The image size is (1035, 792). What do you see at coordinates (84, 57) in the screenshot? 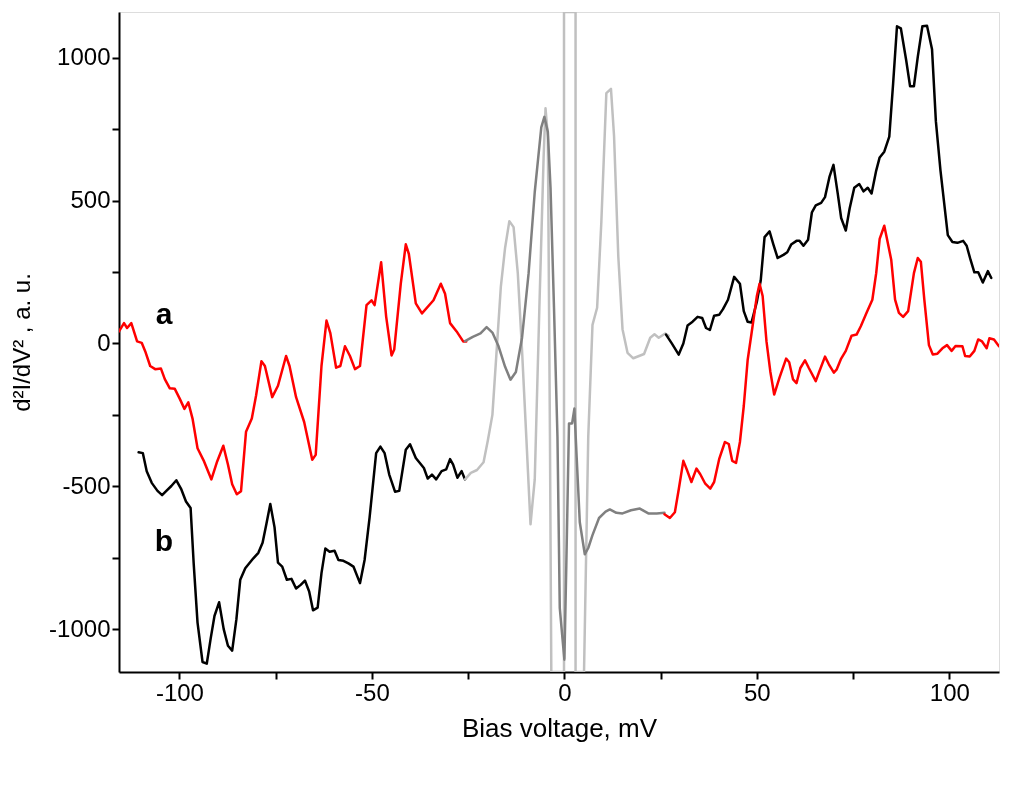
I see `y-tick-label: 1000` at bounding box center [84, 57].